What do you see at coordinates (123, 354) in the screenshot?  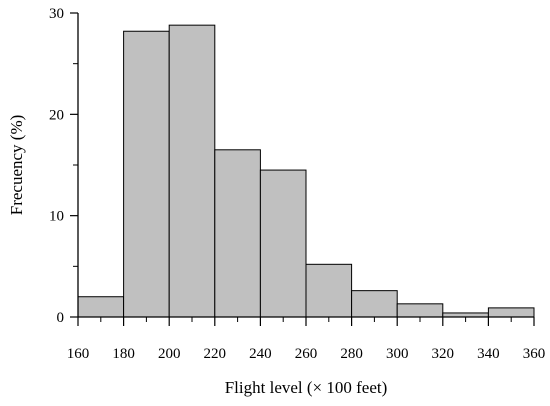 I see `x-tick-label: 180` at bounding box center [123, 354].